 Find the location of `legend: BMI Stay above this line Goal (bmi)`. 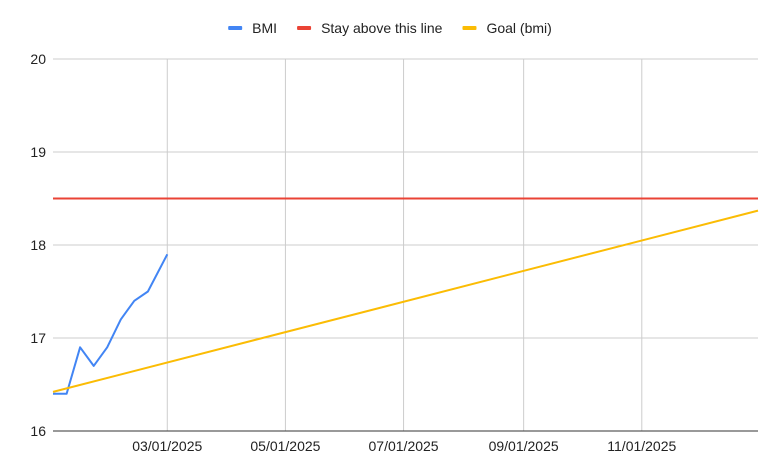

legend: BMI Stay above this line Goal (bmi) is located at coordinates (390, 28).